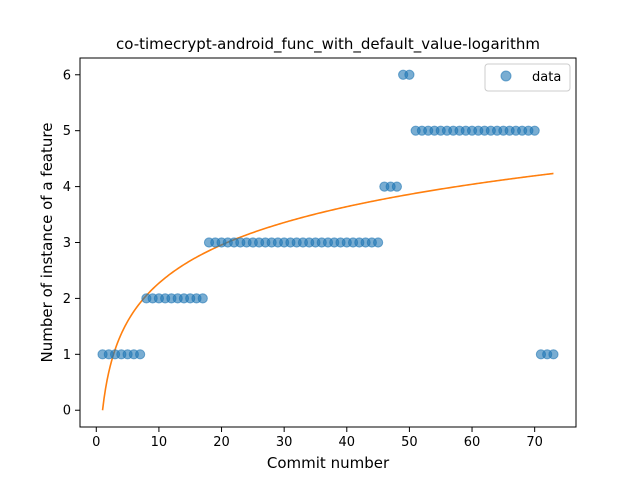  Describe the element at coordinates (67, 299) in the screenshot. I see `y-tick-label: 2` at that location.